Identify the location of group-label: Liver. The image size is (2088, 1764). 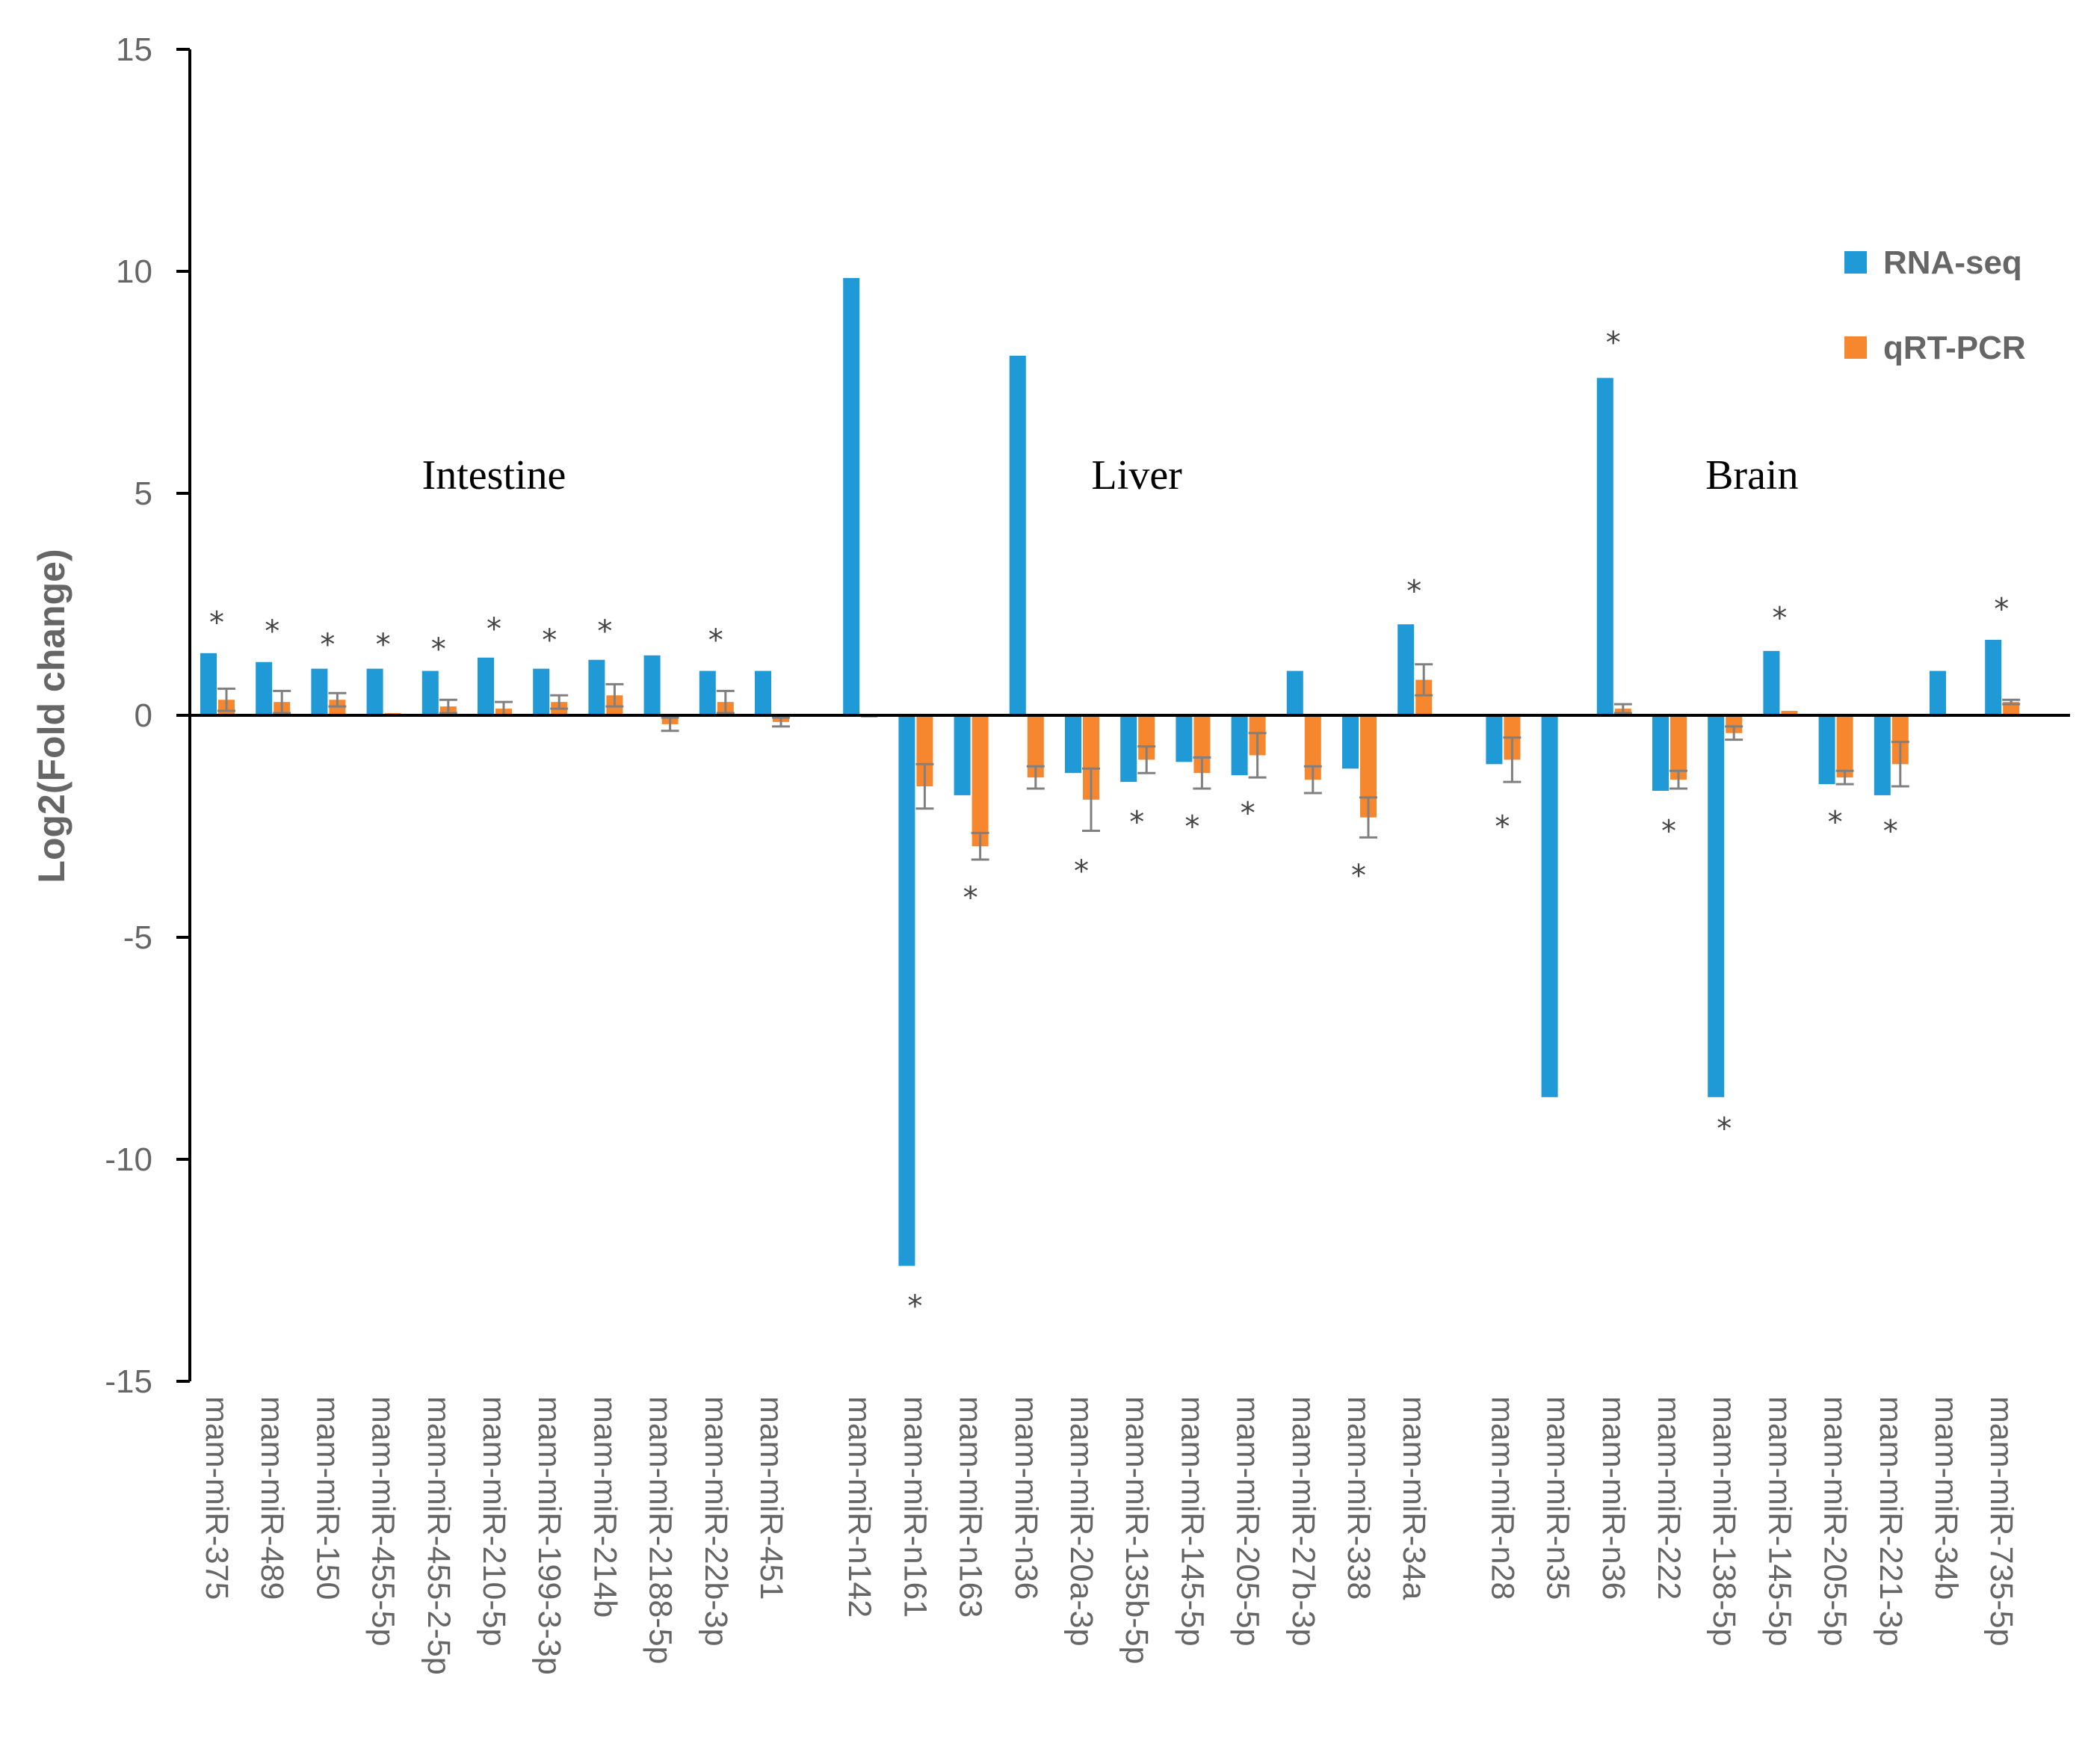
(1137, 475).